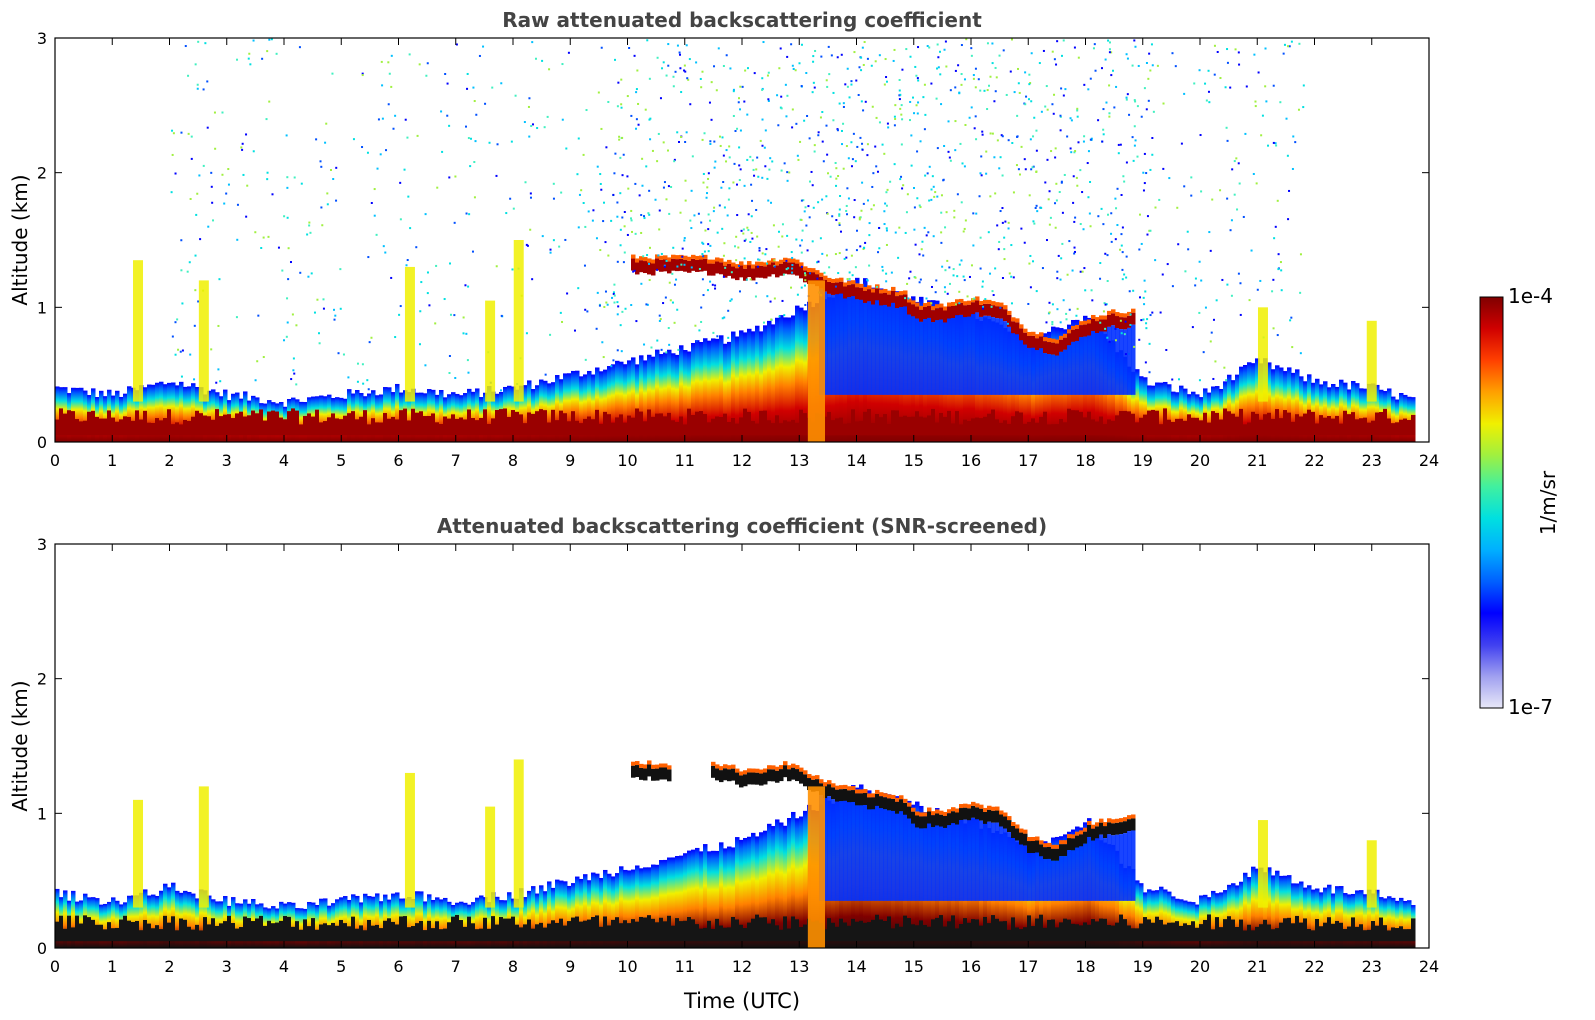  Describe the element at coordinates (112, 460) in the screenshot. I see `x-tick-label: 1` at that location.